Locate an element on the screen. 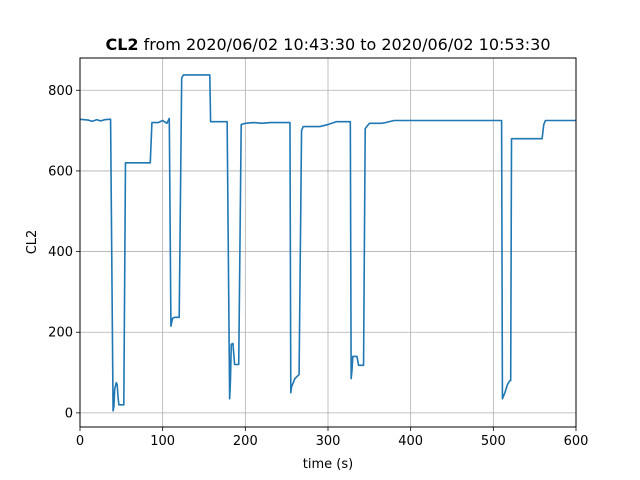 Image resolution: width=640 pixels, height=480 pixels. x-tick-label: 0 is located at coordinates (80, 441).